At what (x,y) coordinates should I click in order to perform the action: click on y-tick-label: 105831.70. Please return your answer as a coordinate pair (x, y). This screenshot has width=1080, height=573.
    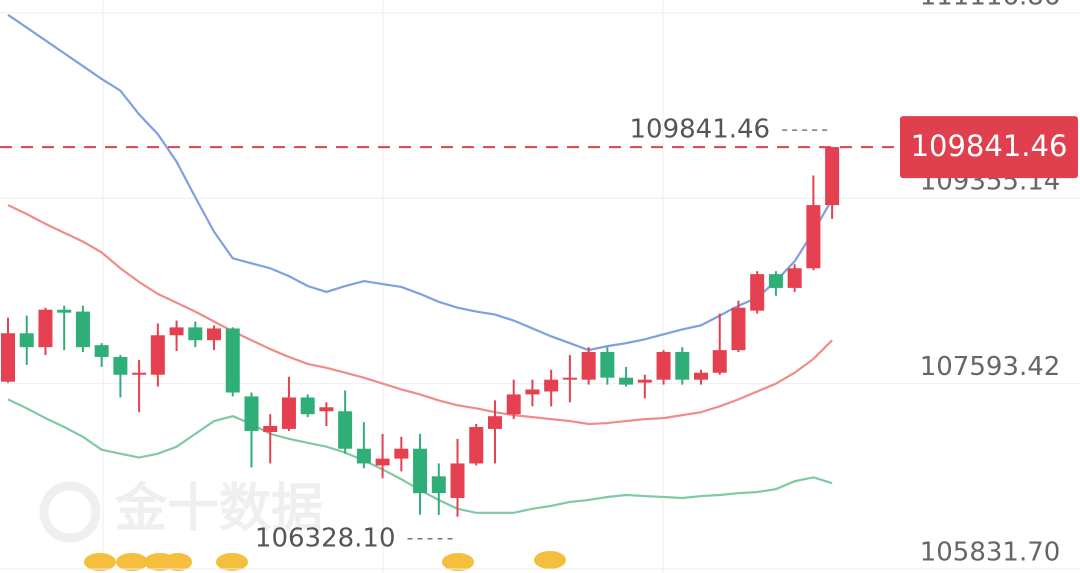
    Looking at the image, I should click on (990, 553).